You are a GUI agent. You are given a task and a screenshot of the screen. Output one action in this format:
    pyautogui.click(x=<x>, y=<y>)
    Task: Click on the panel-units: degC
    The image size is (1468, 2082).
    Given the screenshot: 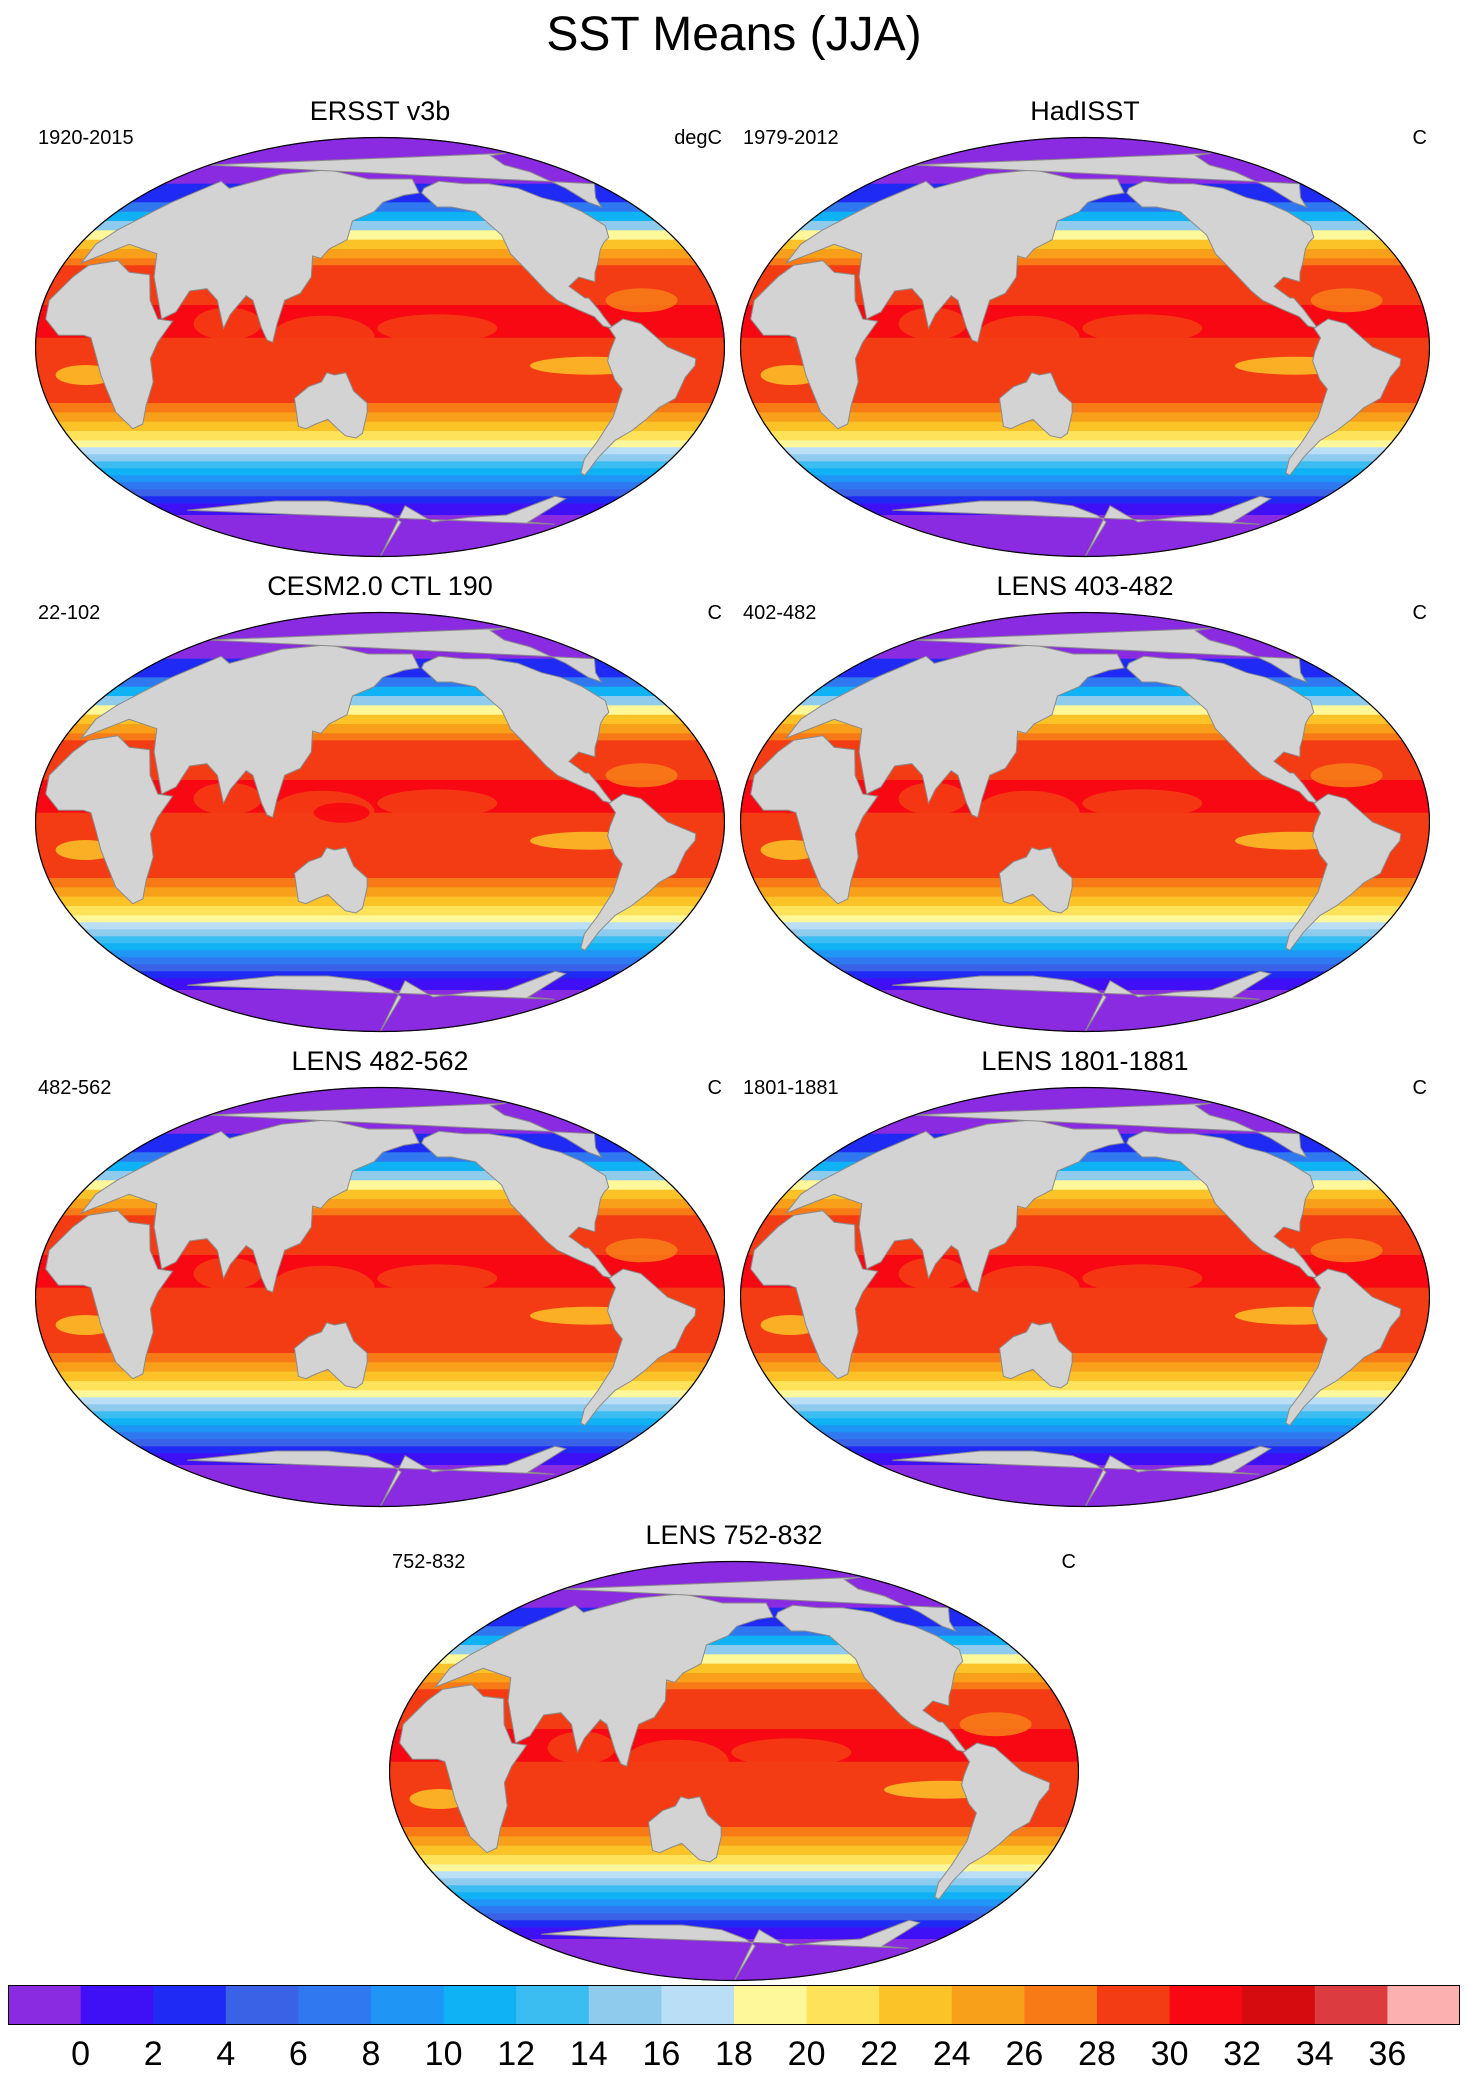 What is the action you would take?
    pyautogui.click(x=698, y=138)
    